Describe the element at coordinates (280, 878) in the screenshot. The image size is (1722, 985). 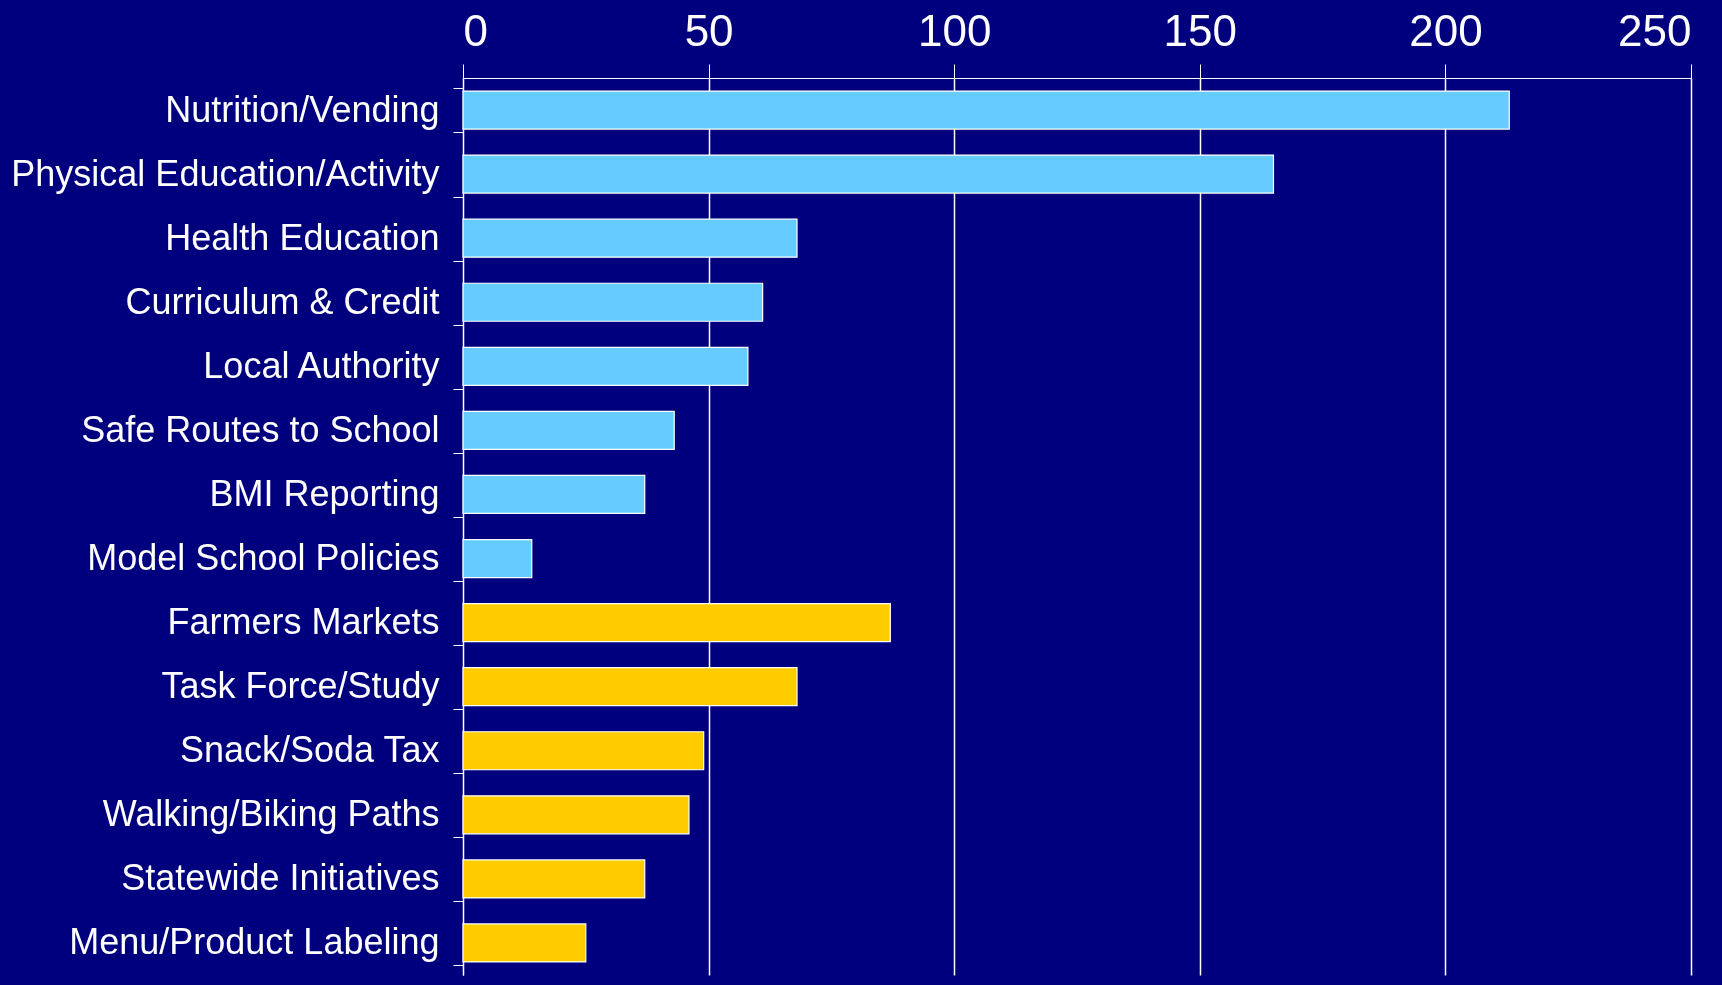
I see `y-tick-label: Statewide Initiatives` at that location.